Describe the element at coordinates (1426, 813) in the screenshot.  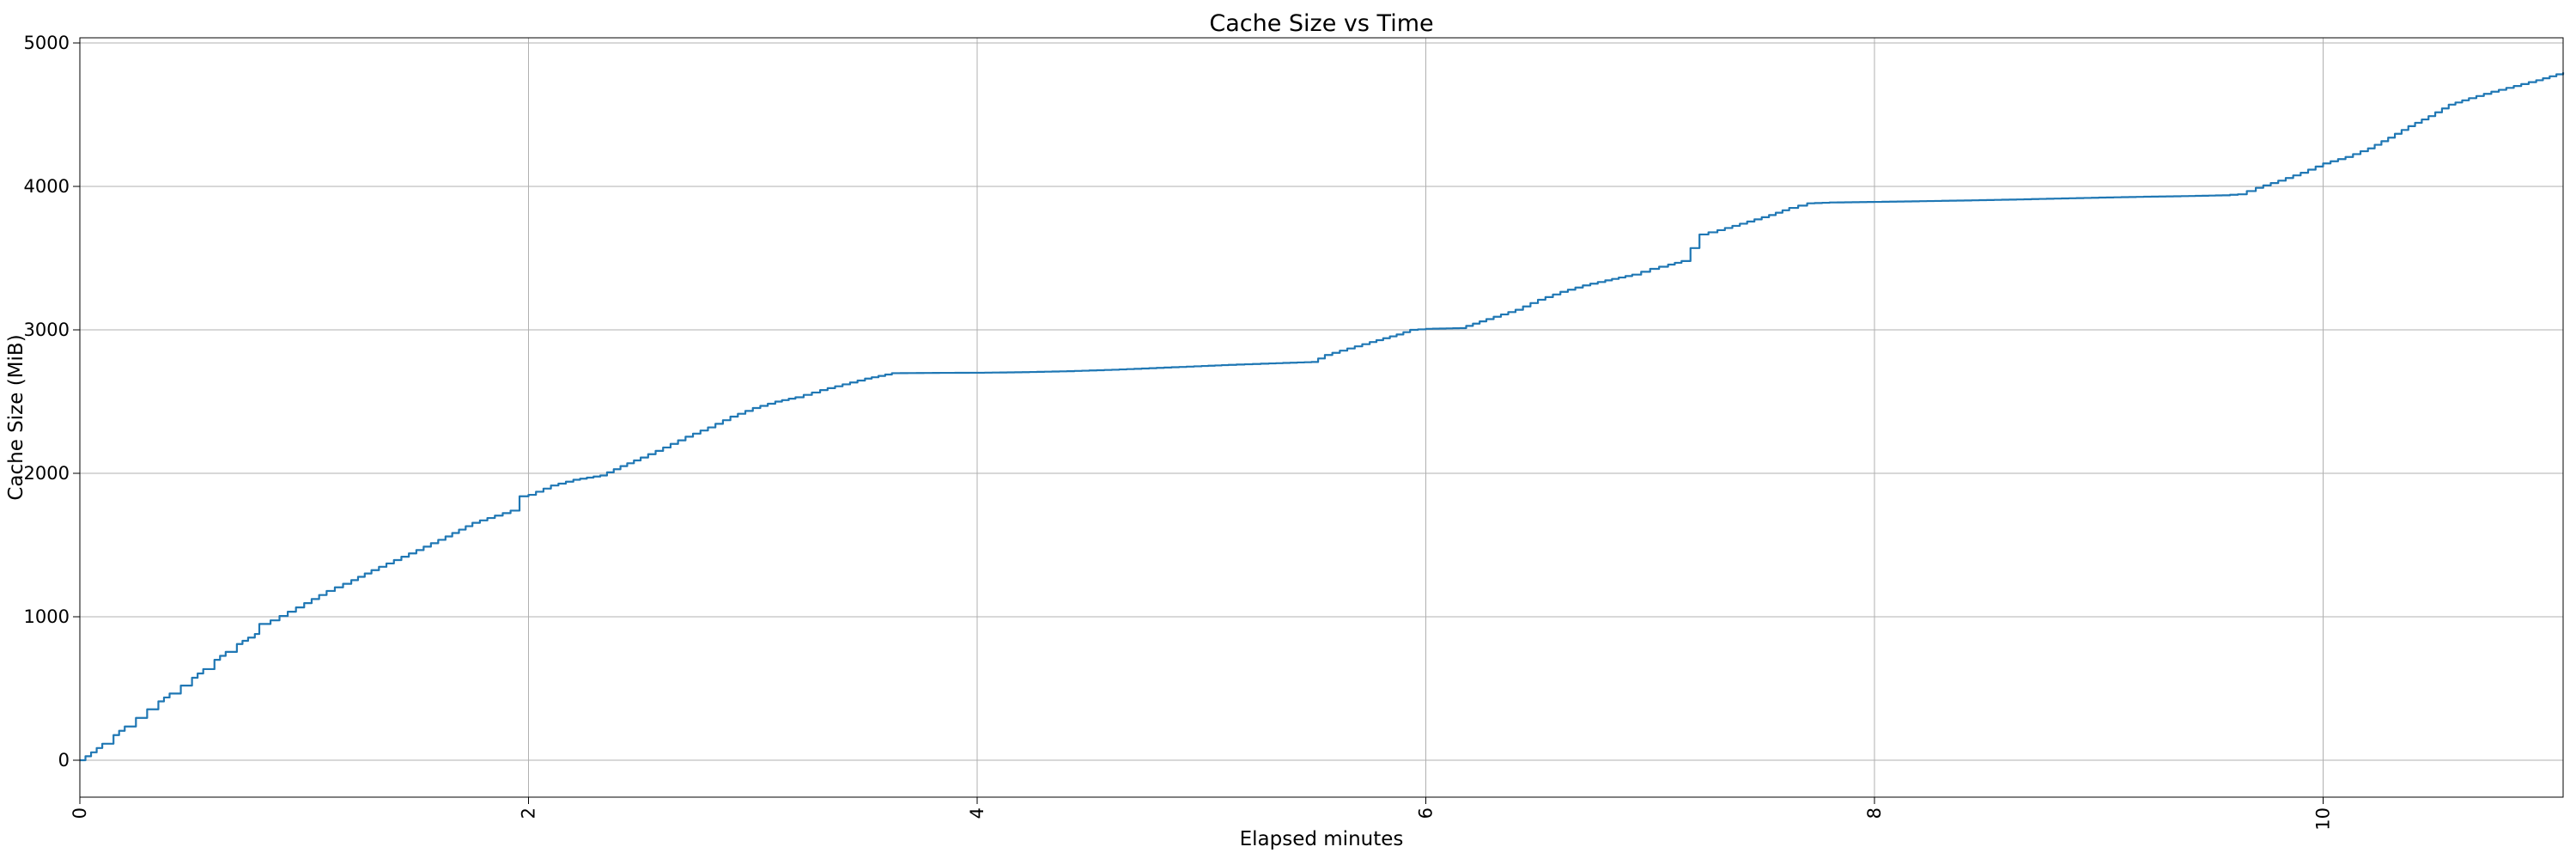
I see `x-tick-label: 6` at that location.